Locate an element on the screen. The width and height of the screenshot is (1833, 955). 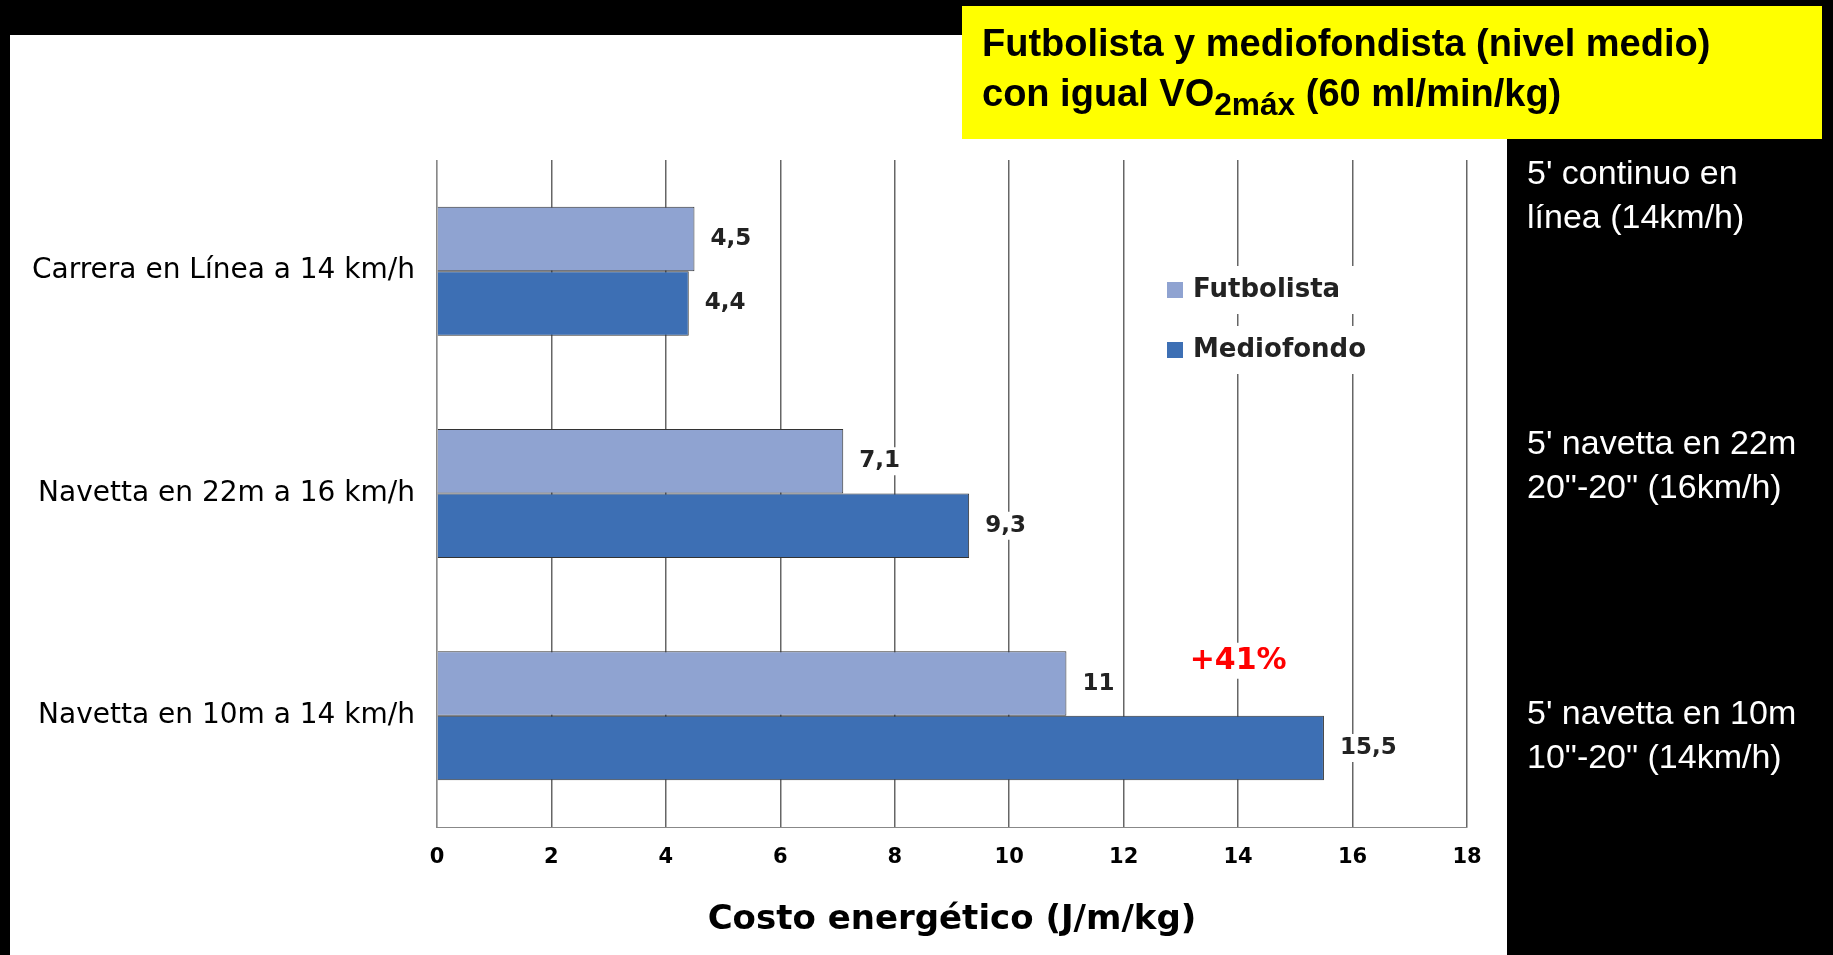
x-tick-label: 6 is located at coordinates (780, 856).